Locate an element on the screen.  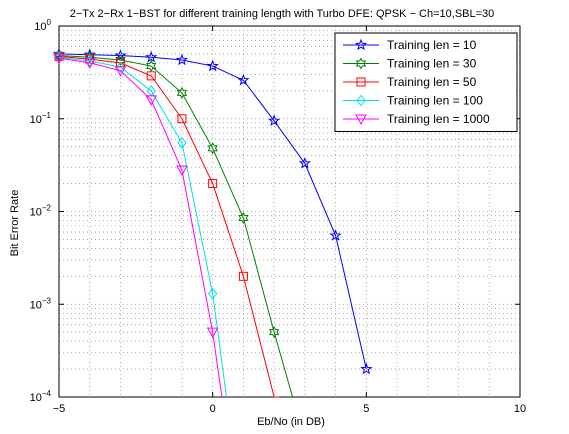
x-tick-label: 0 is located at coordinates (213, 409).